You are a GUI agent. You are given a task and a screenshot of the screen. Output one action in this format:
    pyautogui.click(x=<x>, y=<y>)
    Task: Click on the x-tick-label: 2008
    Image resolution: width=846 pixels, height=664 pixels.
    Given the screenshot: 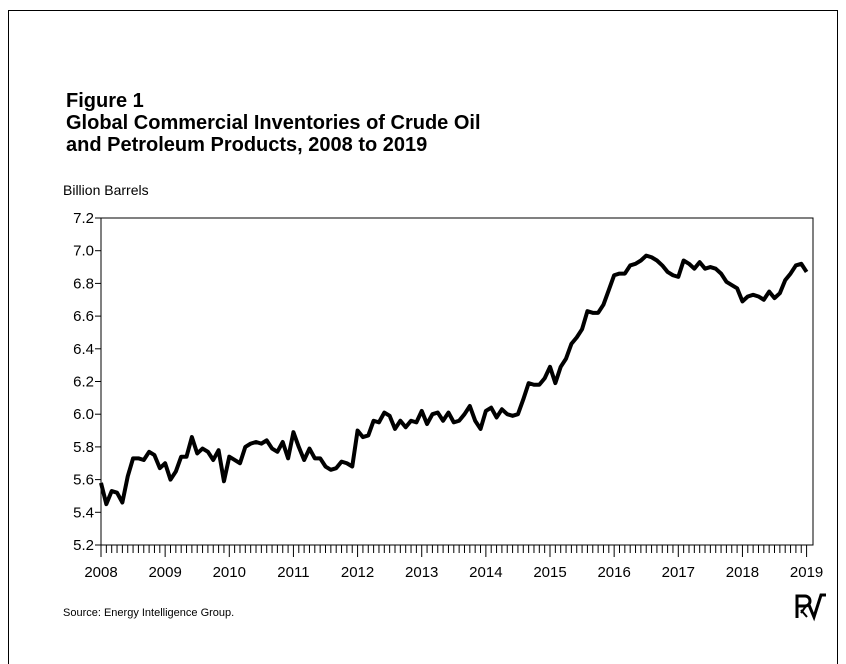 What is the action you would take?
    pyautogui.click(x=100, y=572)
    